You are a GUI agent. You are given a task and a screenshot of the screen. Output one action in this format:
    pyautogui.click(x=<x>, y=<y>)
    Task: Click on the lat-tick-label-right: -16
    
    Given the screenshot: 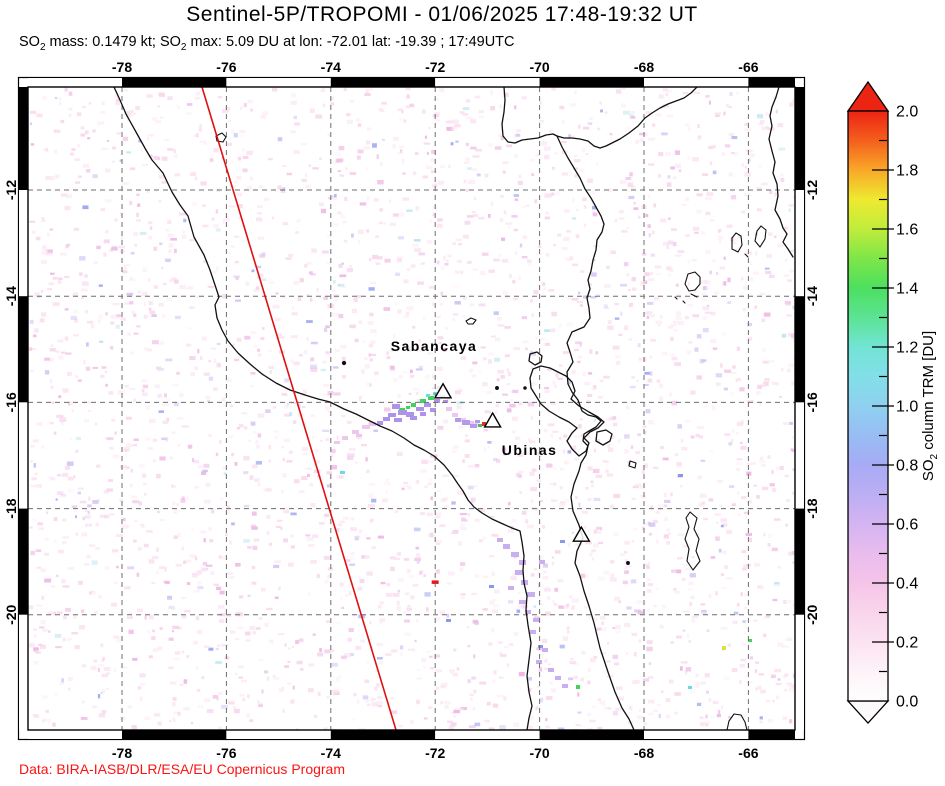 What is the action you would take?
    pyautogui.click(x=812, y=402)
    